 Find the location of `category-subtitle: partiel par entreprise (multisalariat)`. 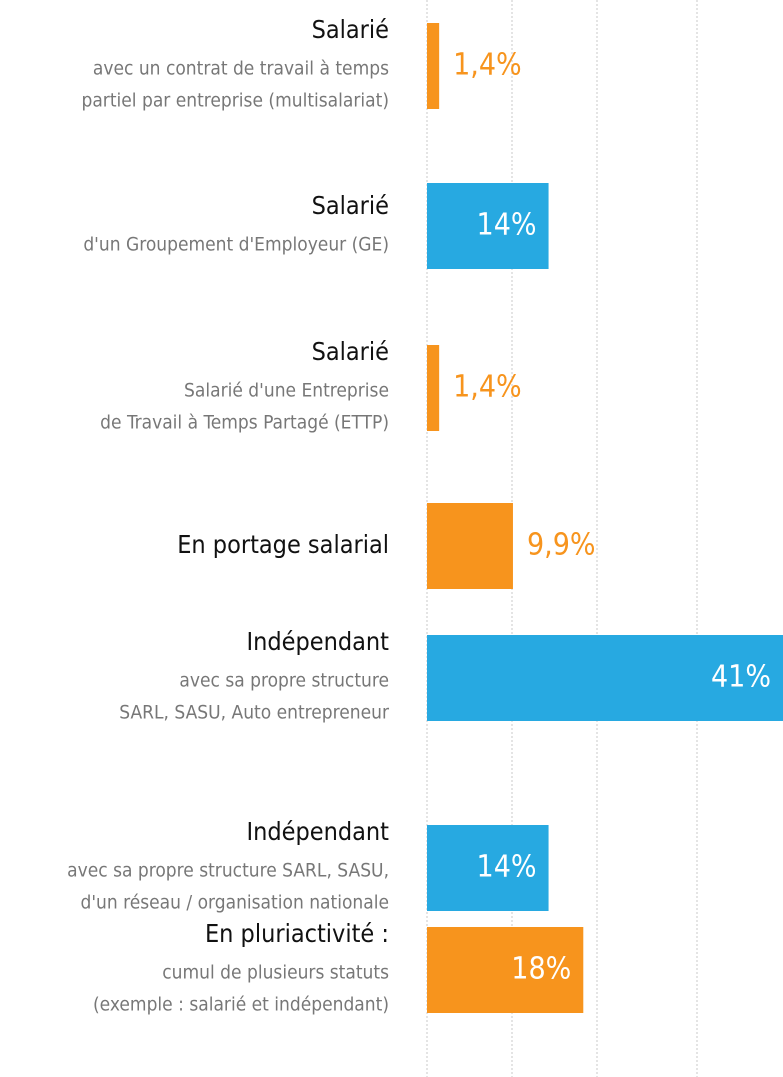

category-subtitle: partiel par entreprise (multisalariat) is located at coordinates (235, 101).